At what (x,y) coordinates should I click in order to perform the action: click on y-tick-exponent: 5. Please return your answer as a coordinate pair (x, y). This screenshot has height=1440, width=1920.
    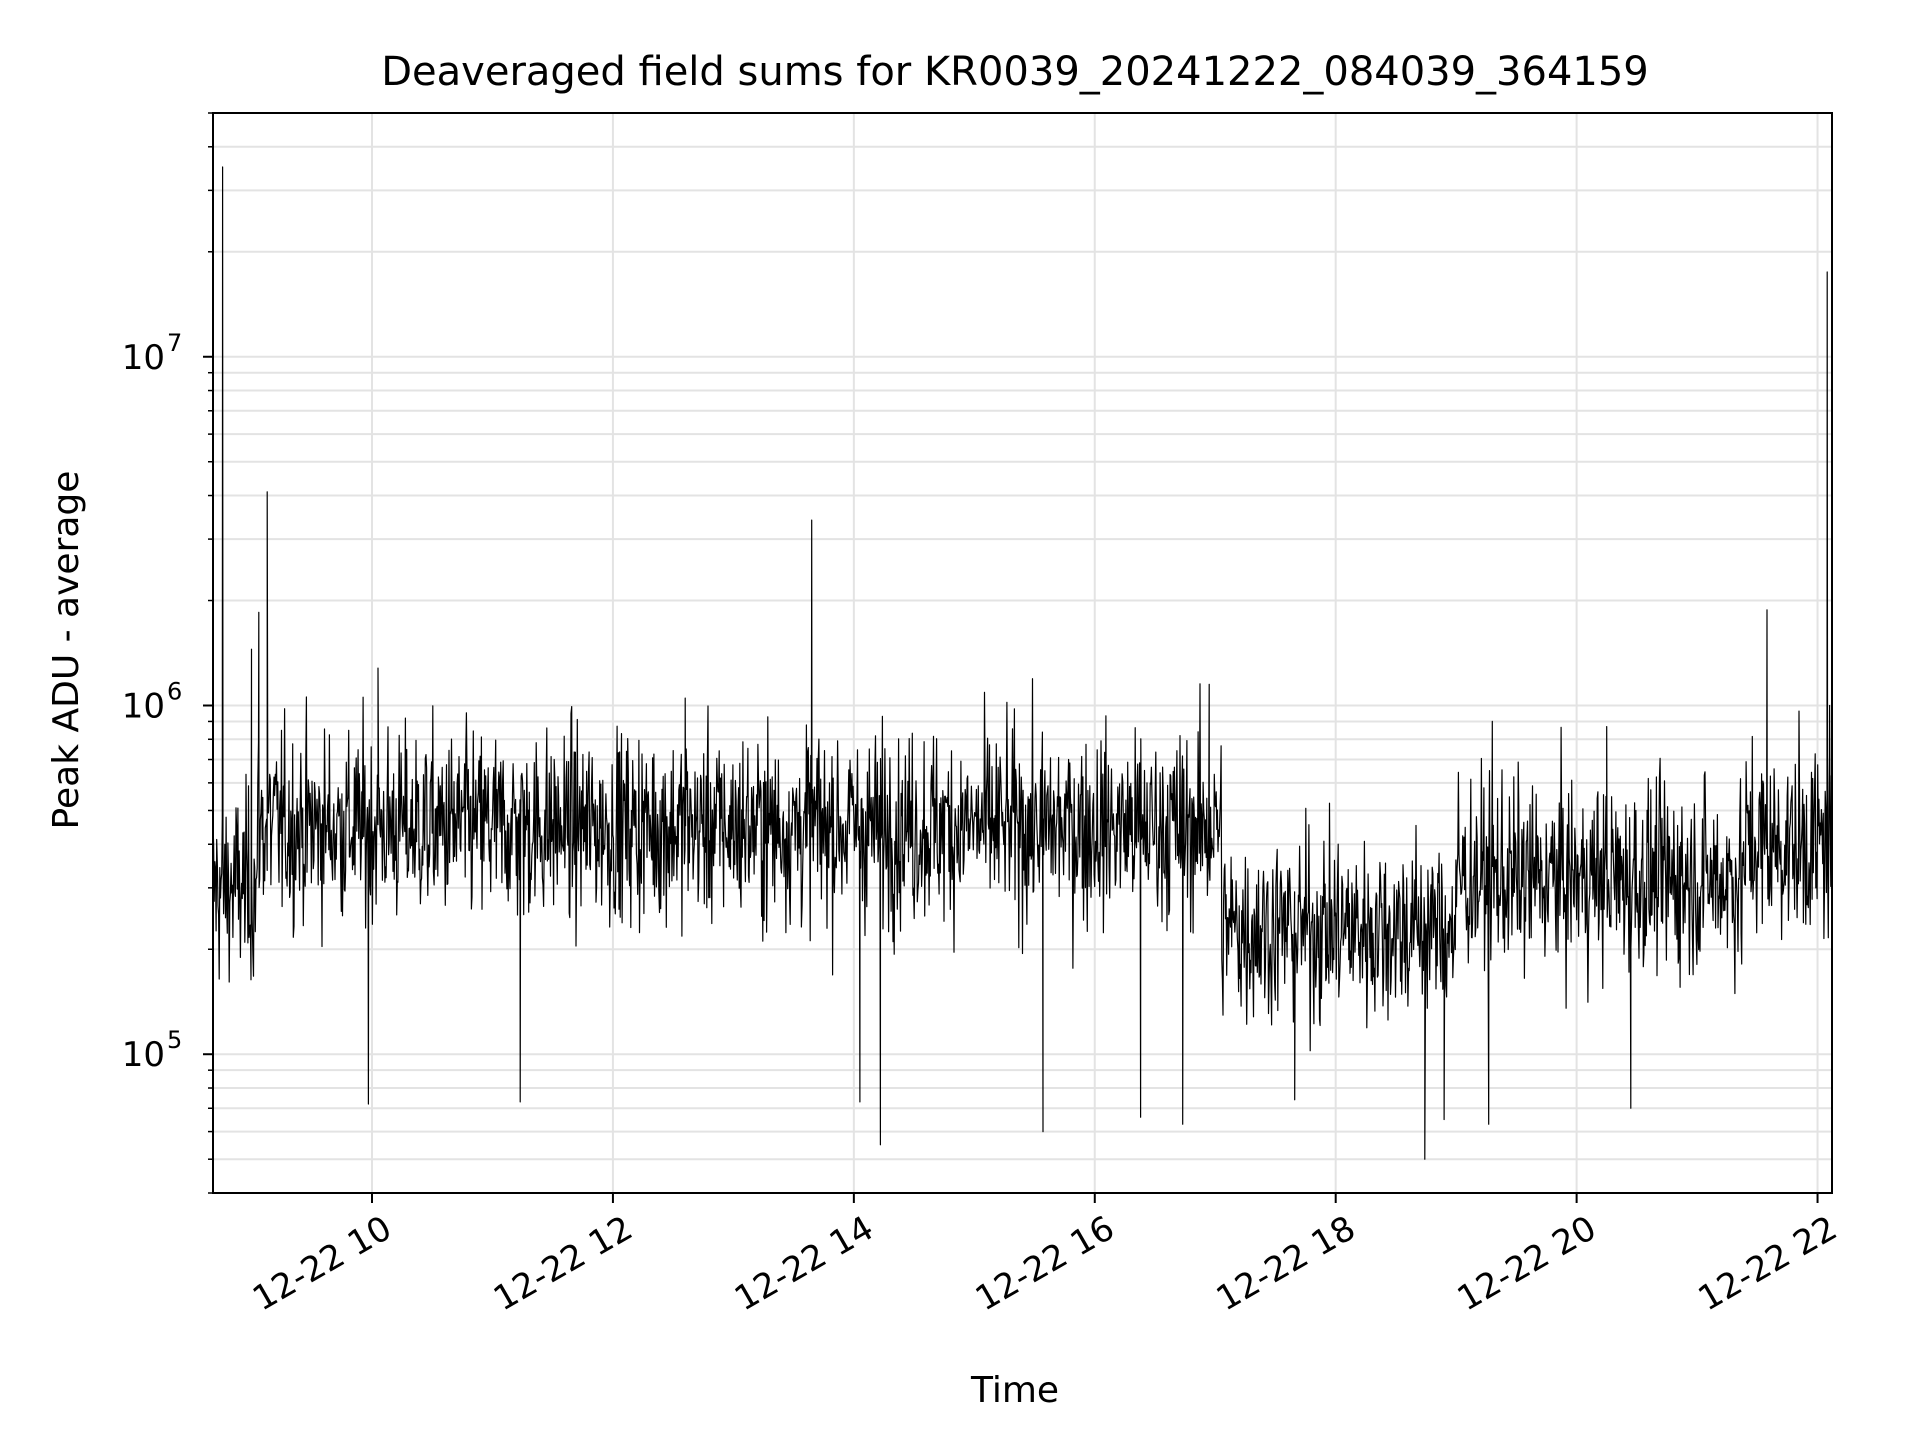
    Looking at the image, I should click on (174, 1040).